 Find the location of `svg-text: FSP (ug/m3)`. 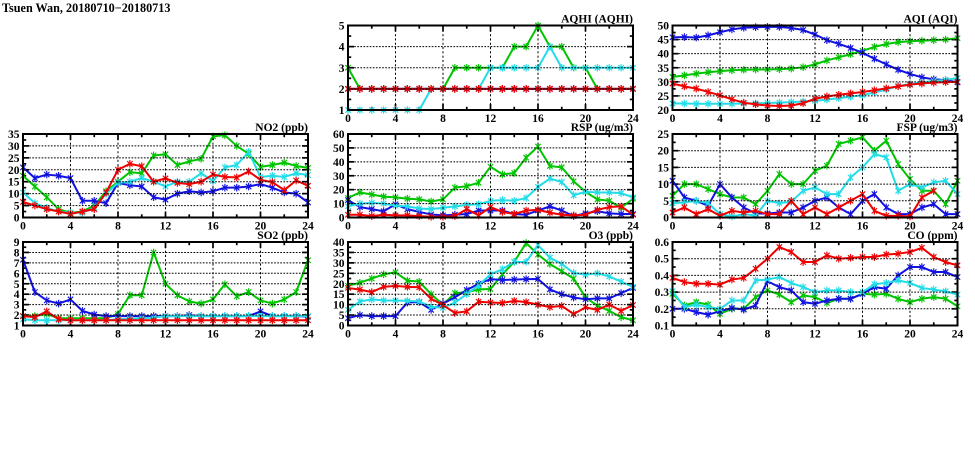

svg-text: FSP (ug/m3) is located at coordinates (926, 128).